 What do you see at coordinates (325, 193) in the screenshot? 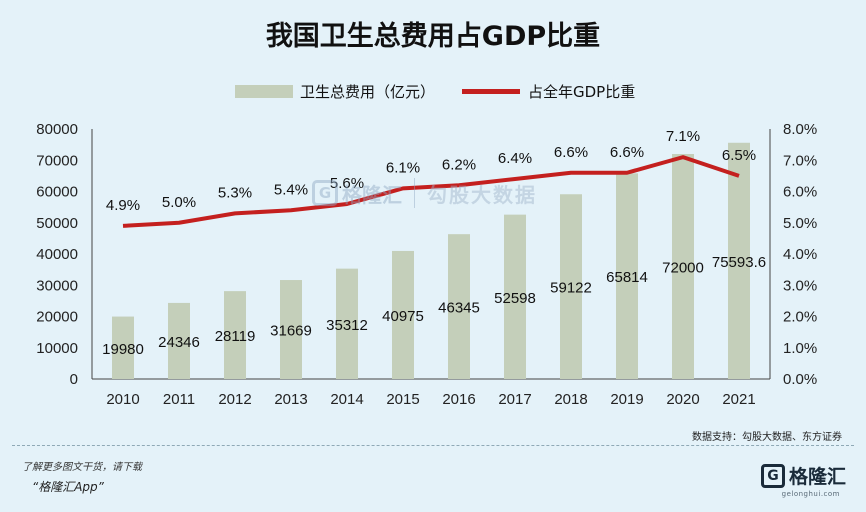
I see `watermark-logo-icon: G` at bounding box center [325, 193].